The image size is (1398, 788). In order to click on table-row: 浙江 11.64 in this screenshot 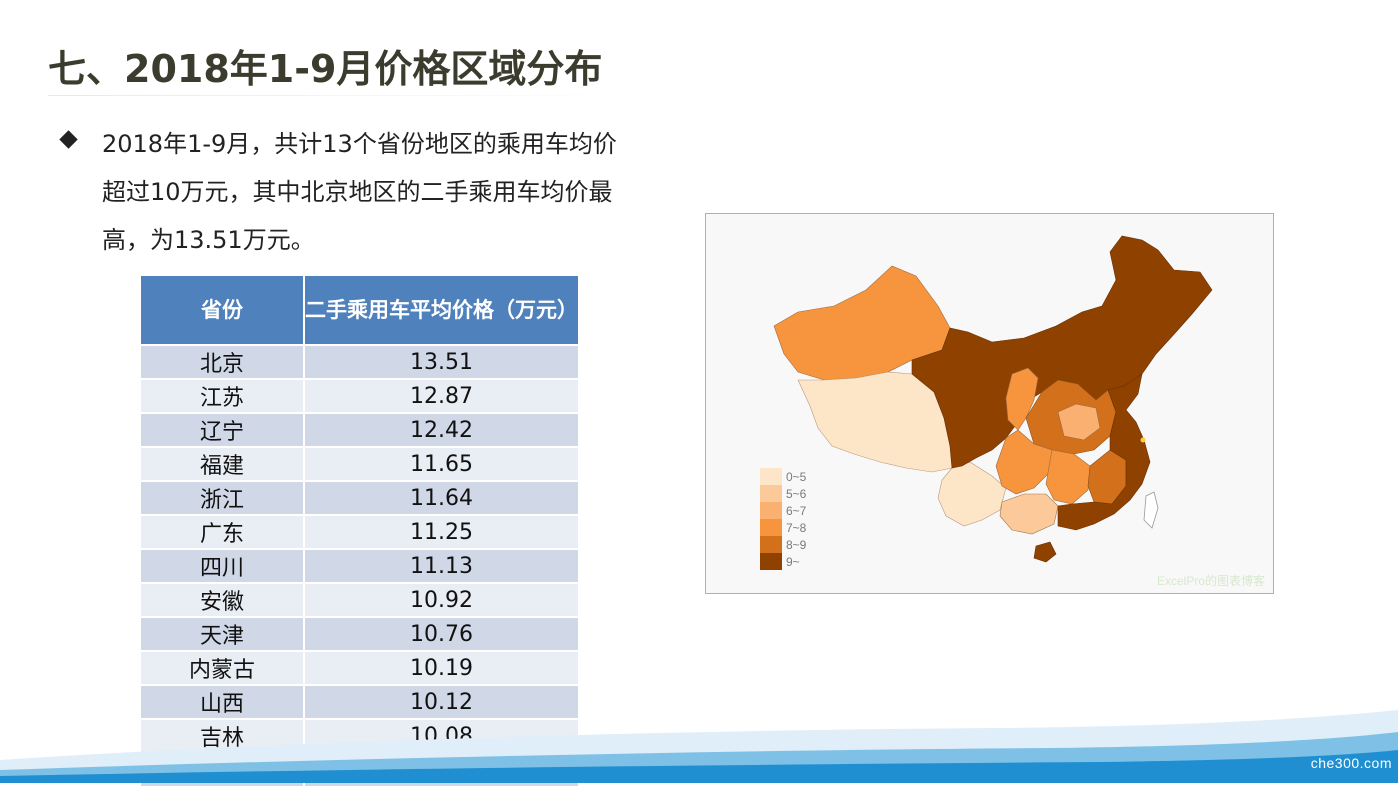, I will do `click(359, 498)`.